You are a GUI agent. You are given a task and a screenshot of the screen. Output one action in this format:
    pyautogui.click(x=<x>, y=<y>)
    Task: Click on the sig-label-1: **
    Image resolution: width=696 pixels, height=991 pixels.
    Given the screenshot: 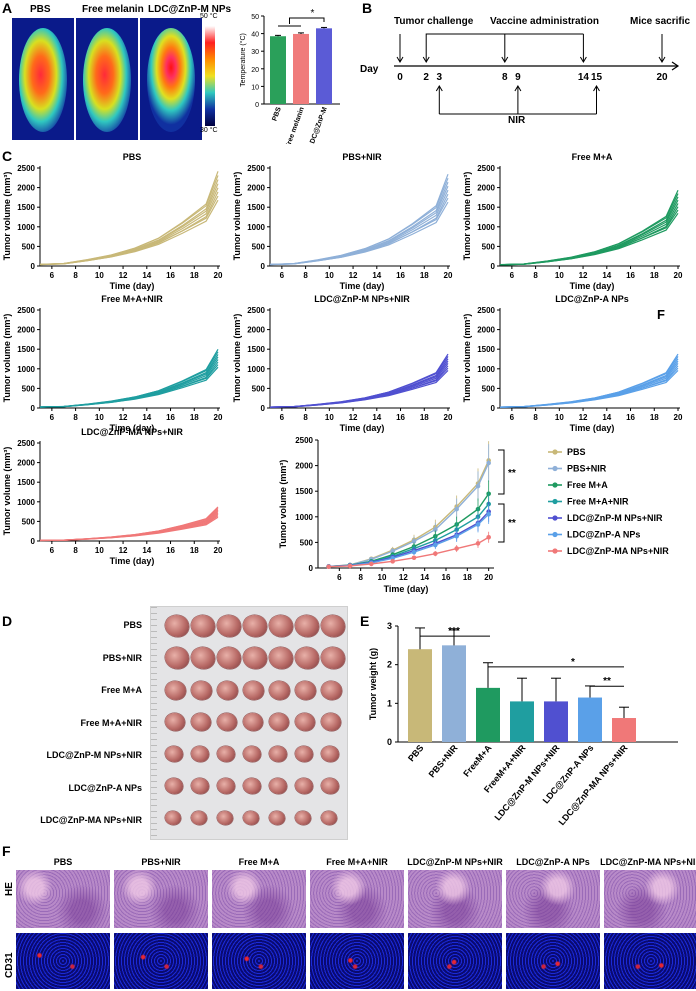 What is the action you would take?
    pyautogui.click(x=512, y=473)
    